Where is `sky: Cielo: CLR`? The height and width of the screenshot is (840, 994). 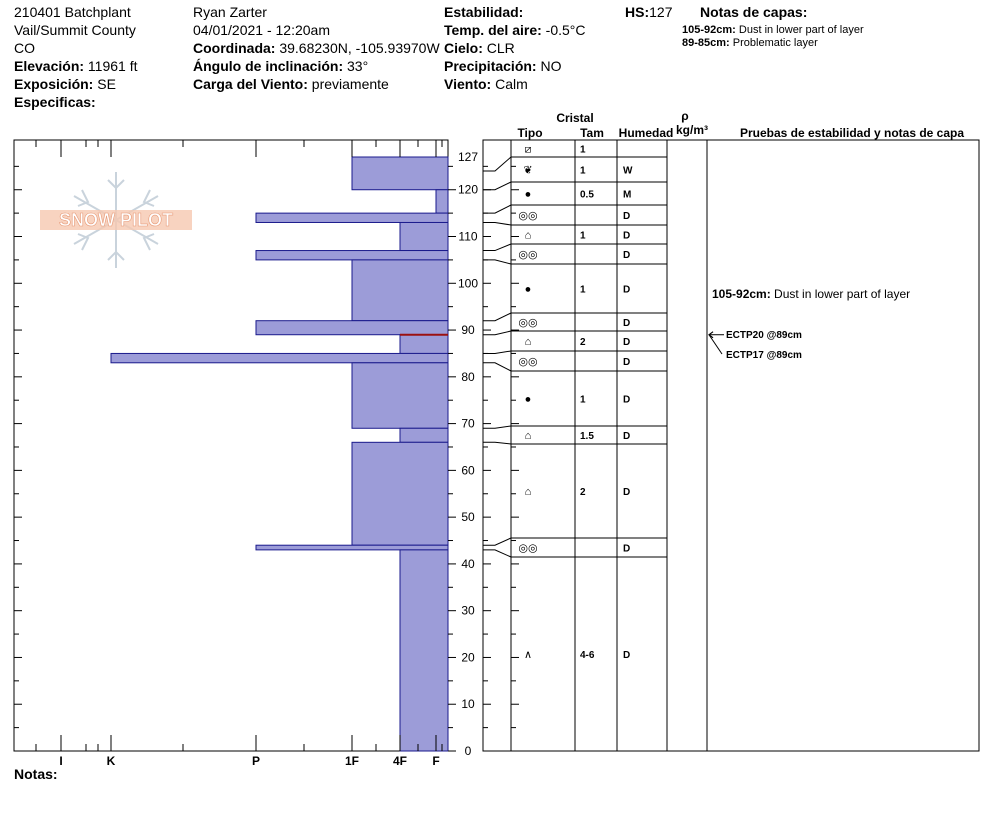
sky: Cielo: CLR is located at coordinates (479, 48).